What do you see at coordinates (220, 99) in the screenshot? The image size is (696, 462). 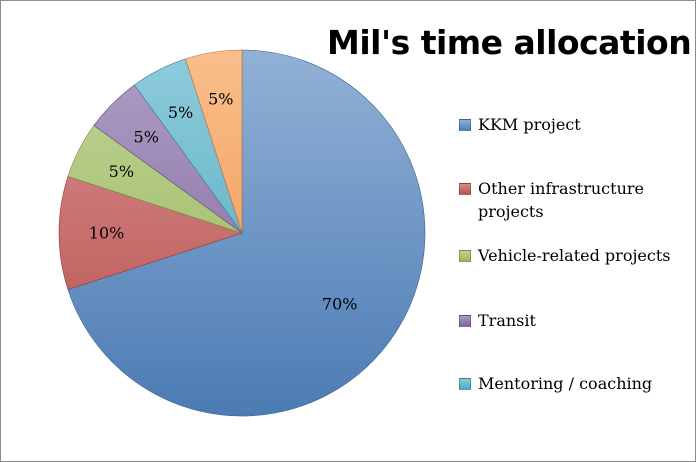 I see `data-label-unlabeled: 5%` at bounding box center [220, 99].